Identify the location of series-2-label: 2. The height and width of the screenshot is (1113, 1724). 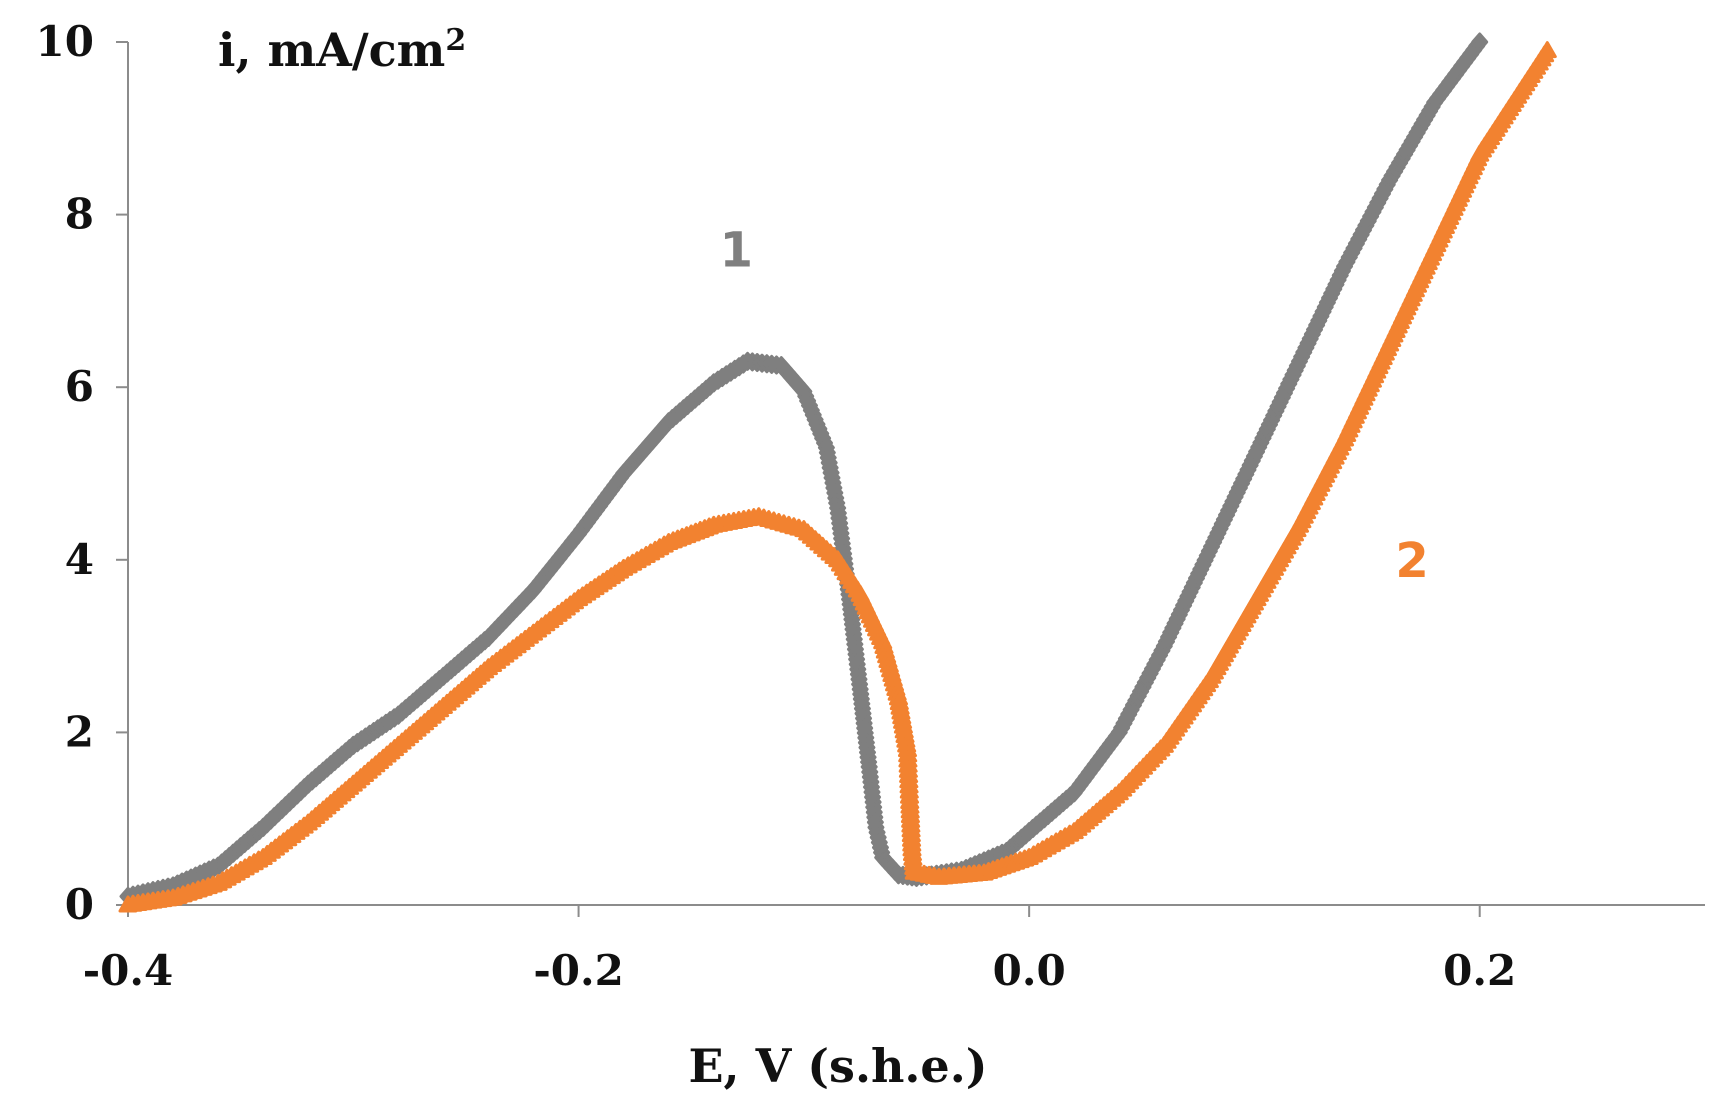
(1411, 561).